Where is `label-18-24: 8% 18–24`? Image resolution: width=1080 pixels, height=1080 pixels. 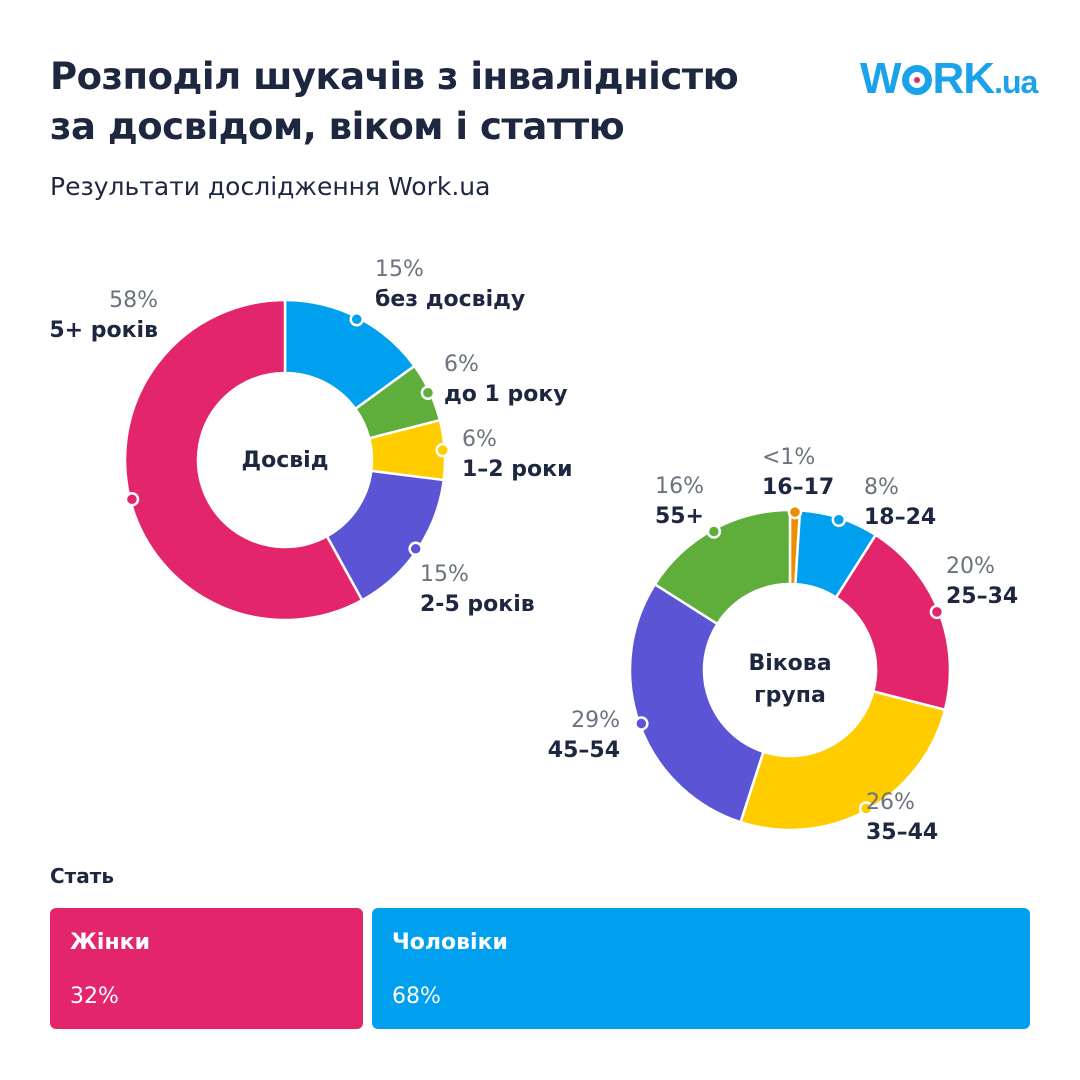
label-18-24: 8% 18–24 is located at coordinates (900, 502).